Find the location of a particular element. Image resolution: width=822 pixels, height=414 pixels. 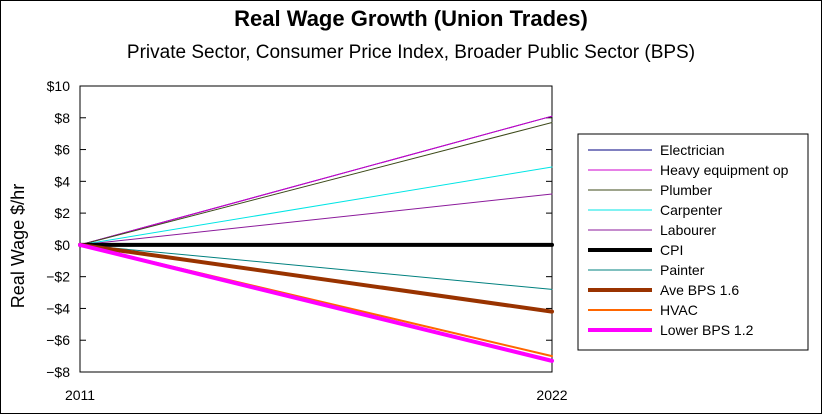

y-tick-label: −$4 is located at coordinates (58, 308).